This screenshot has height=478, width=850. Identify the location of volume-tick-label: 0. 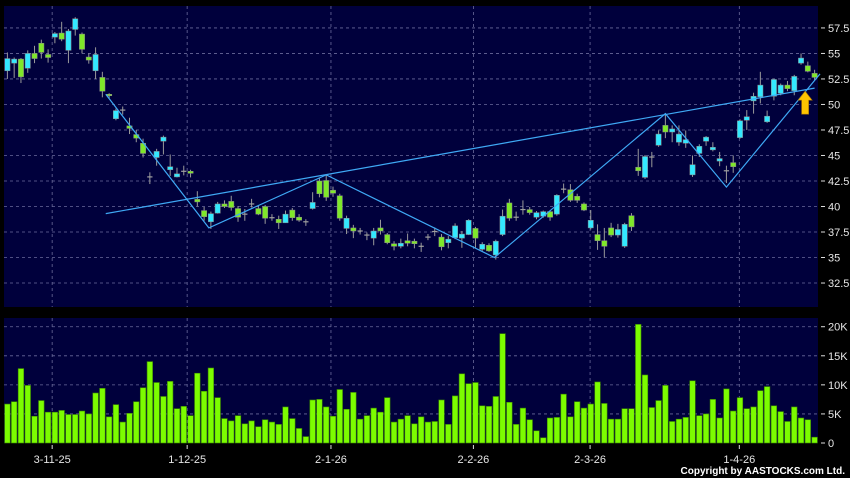
(831, 444).